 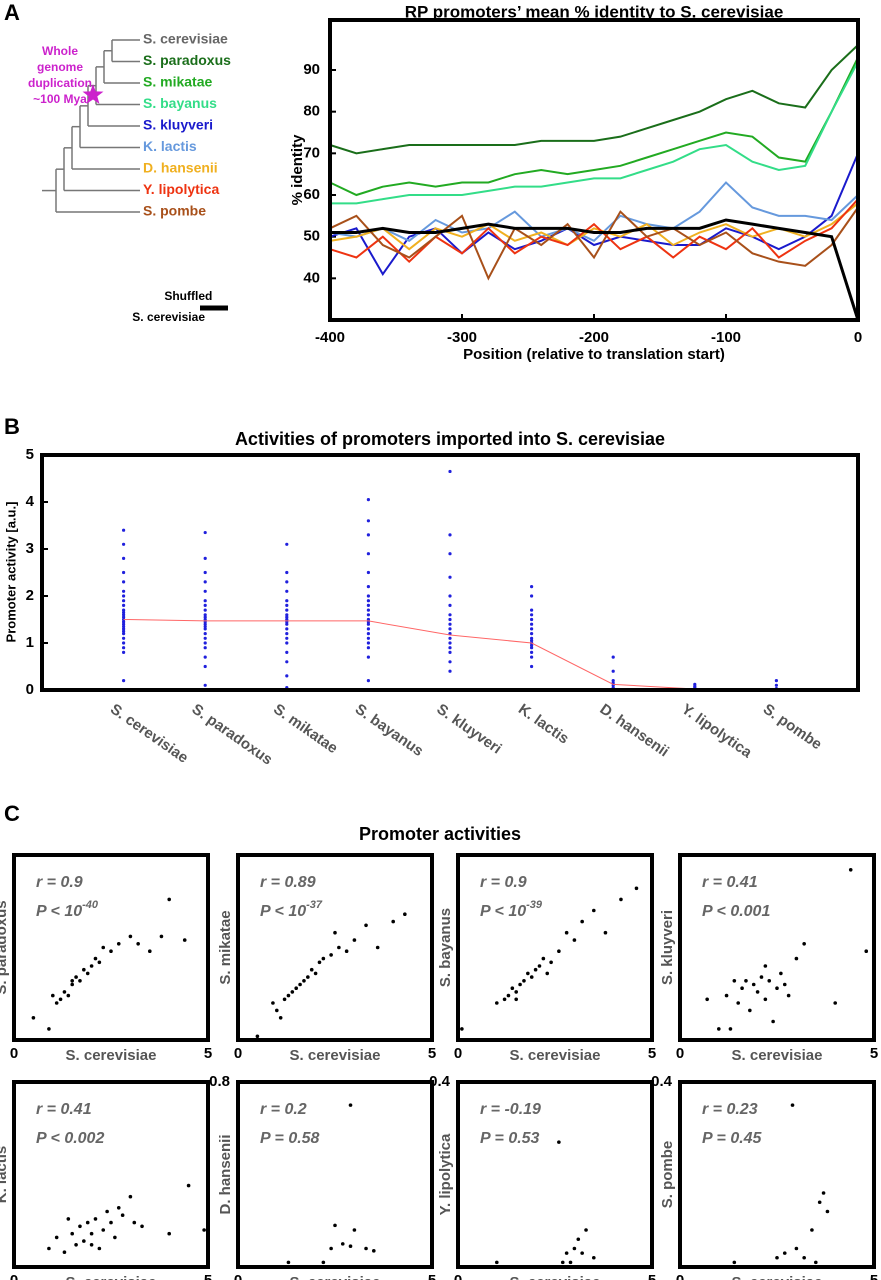 I want to click on legend-label: K. lactis, so click(x=170, y=146).